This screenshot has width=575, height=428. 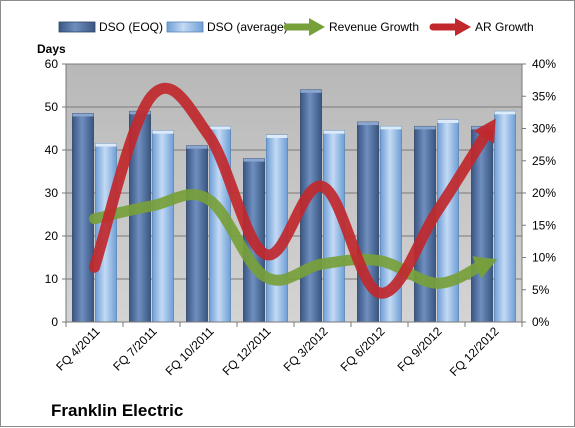 What do you see at coordinates (541, 322) in the screenshot?
I see `y2-tick-label: 0%` at bounding box center [541, 322].